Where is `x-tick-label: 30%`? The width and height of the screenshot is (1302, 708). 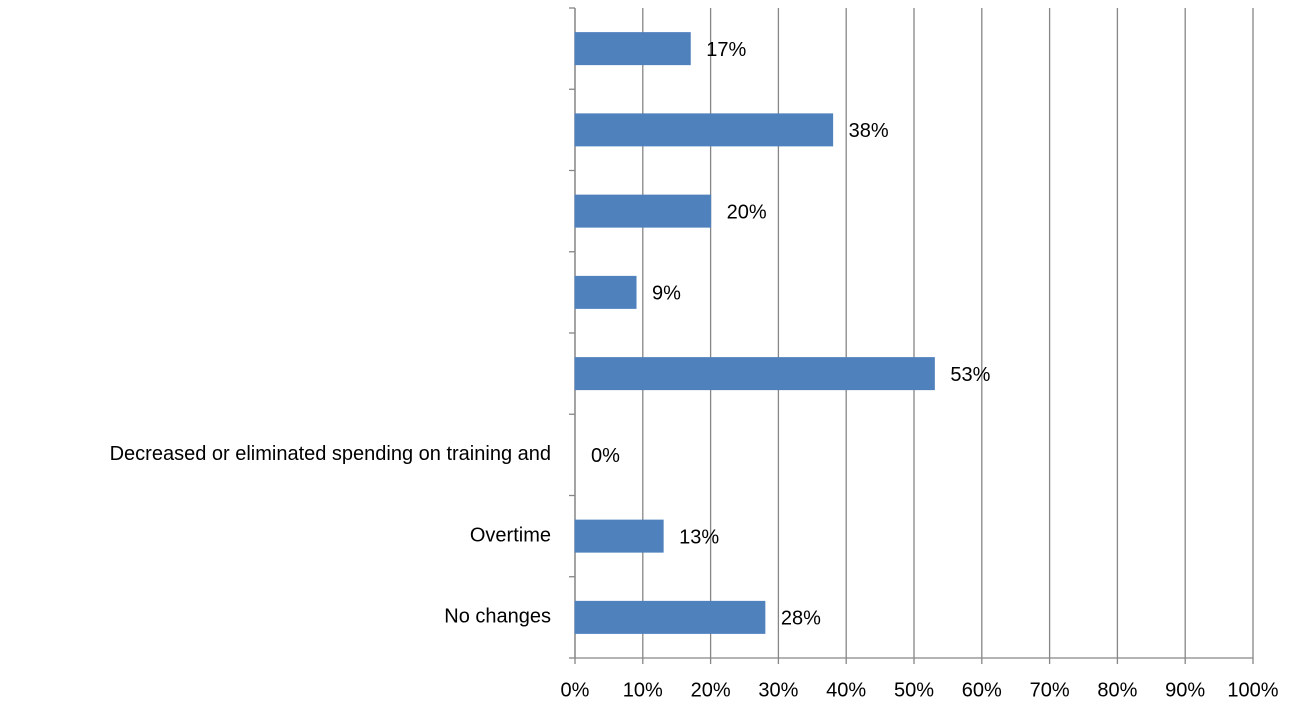 x-tick-label: 30% is located at coordinates (778, 690).